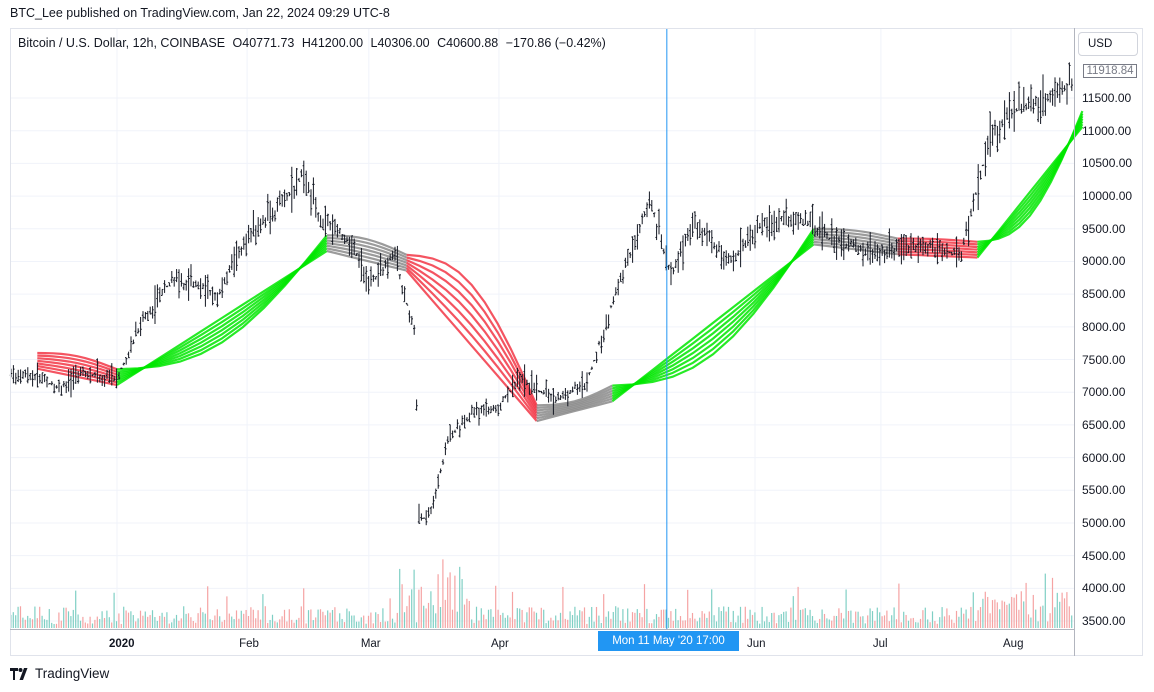 The height and width of the screenshot is (692, 1154). I want to click on price-label: 4000.00, so click(1104, 588).